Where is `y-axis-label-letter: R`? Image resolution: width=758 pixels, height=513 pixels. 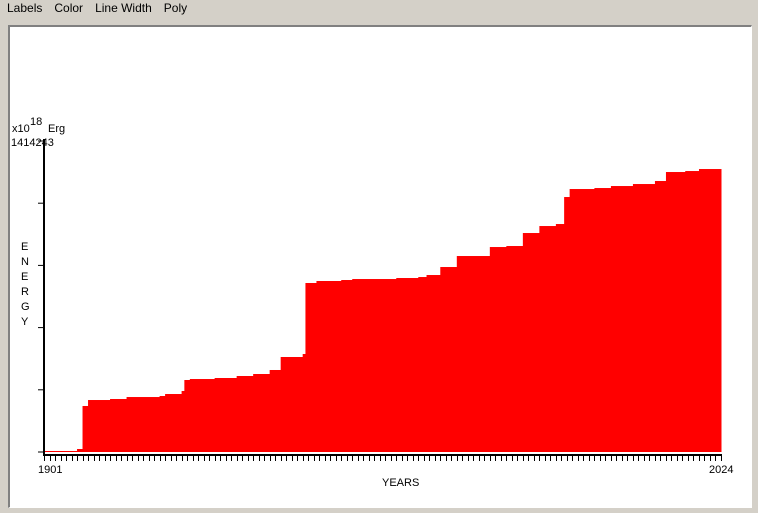 y-axis-label-letter: R is located at coordinates (25, 292).